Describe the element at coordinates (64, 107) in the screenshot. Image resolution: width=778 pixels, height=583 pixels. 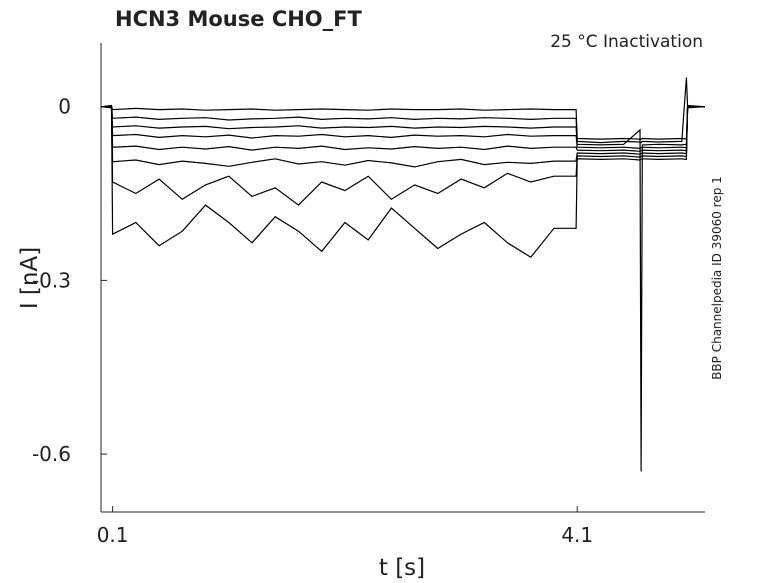
I see `y-tick-label: 0` at that location.